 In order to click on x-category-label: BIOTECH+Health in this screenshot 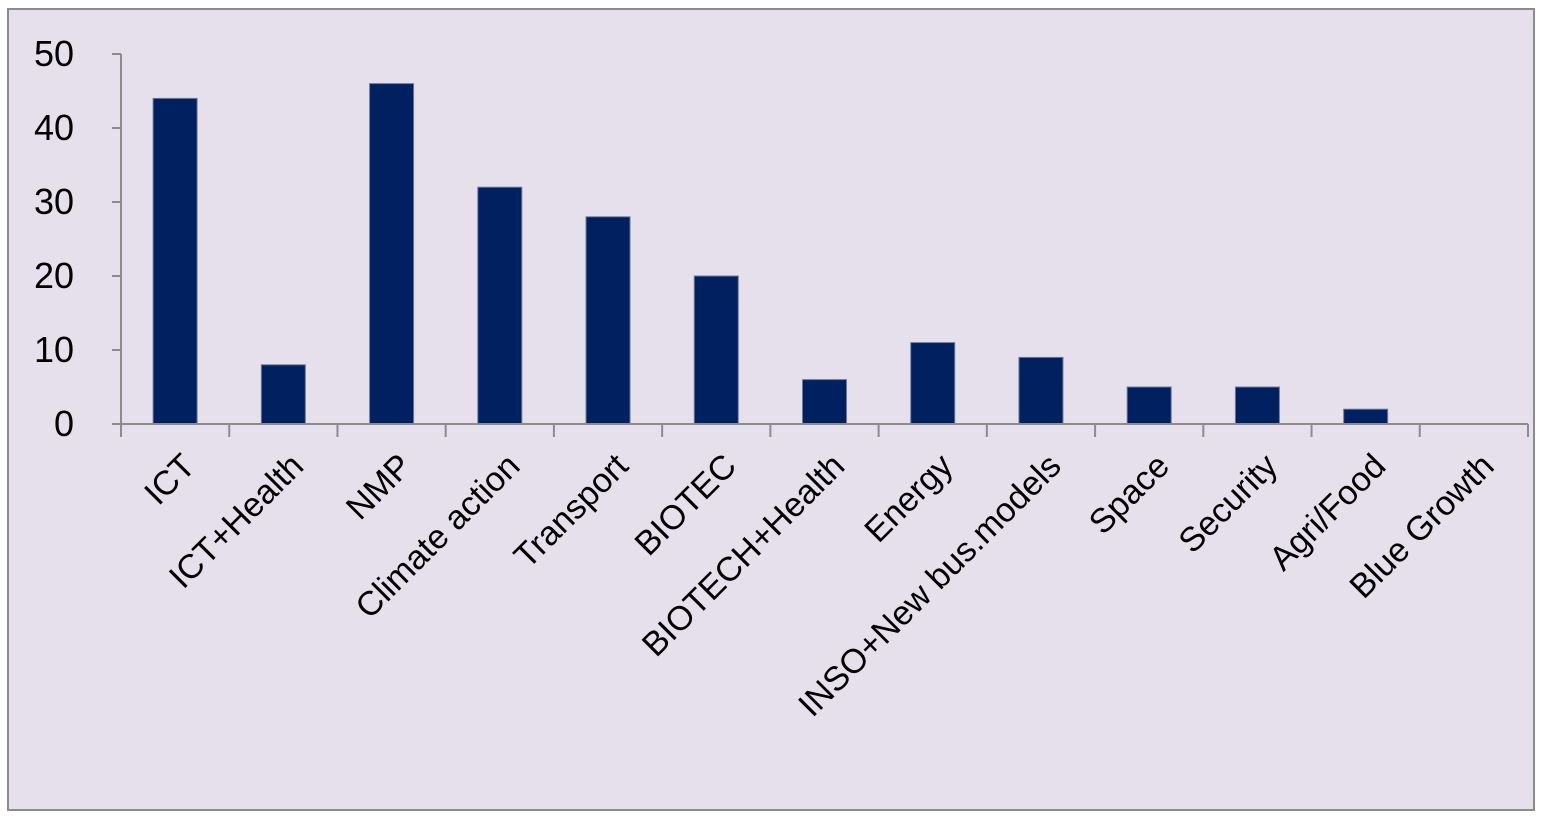, I will do `click(743, 555)`.